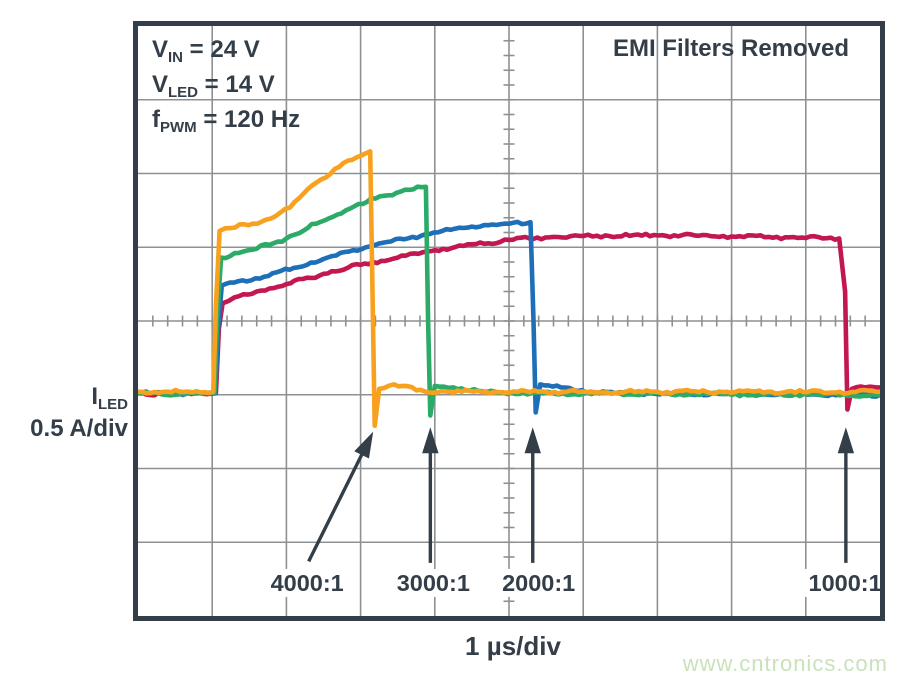 Image resolution: width=908 pixels, height=684 pixels. I want to click on callout-label-4000-1: 4000:1, so click(307, 583).